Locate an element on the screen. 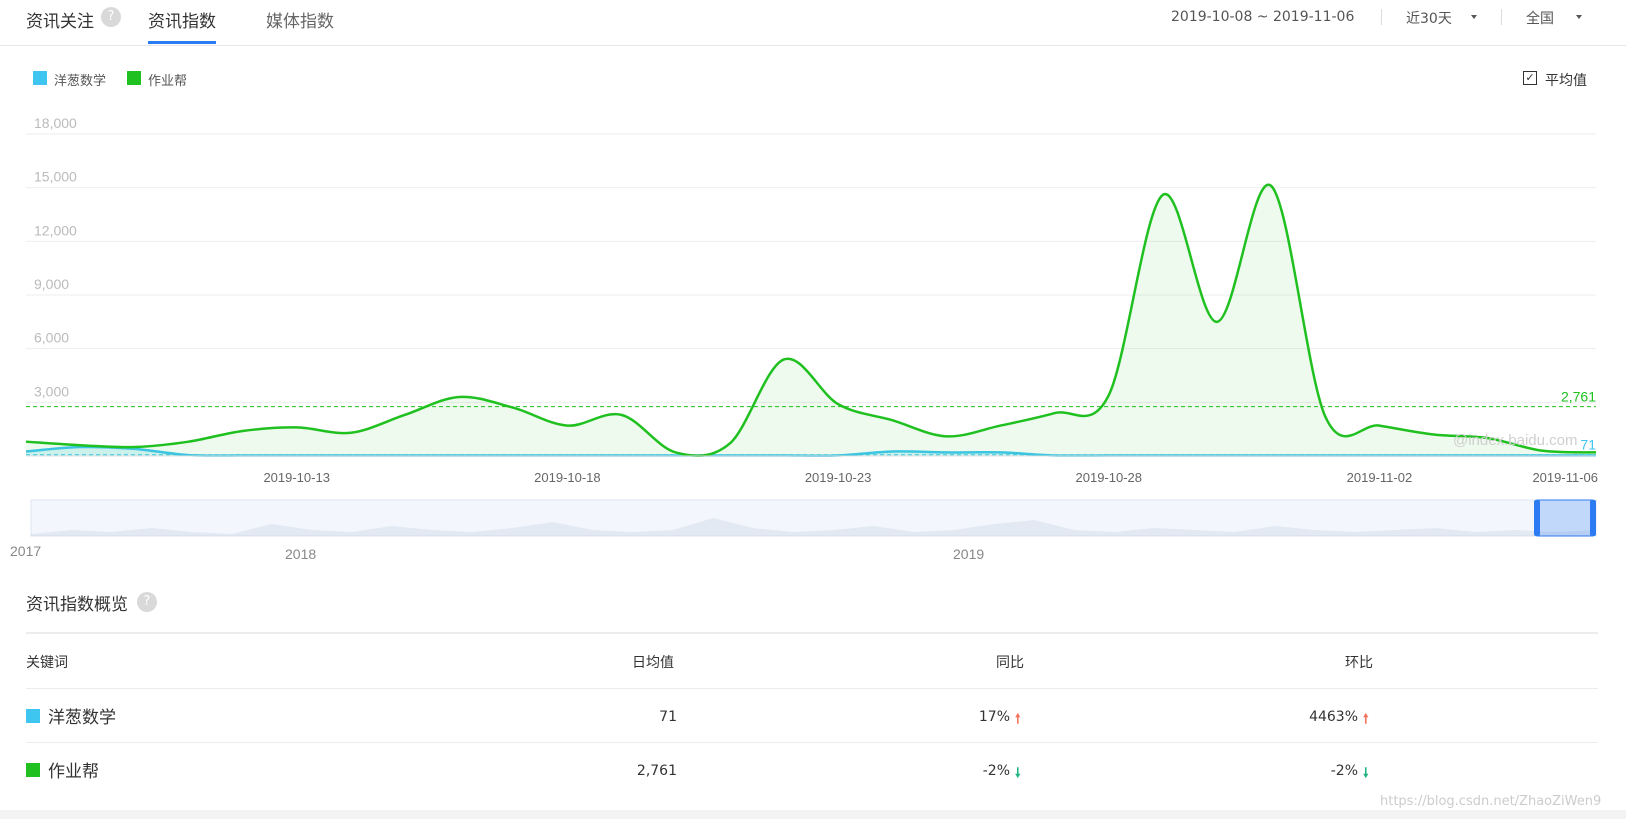  date-range: 2019-10-08 ~ 2019-11-06 is located at coordinates (1263, 17).